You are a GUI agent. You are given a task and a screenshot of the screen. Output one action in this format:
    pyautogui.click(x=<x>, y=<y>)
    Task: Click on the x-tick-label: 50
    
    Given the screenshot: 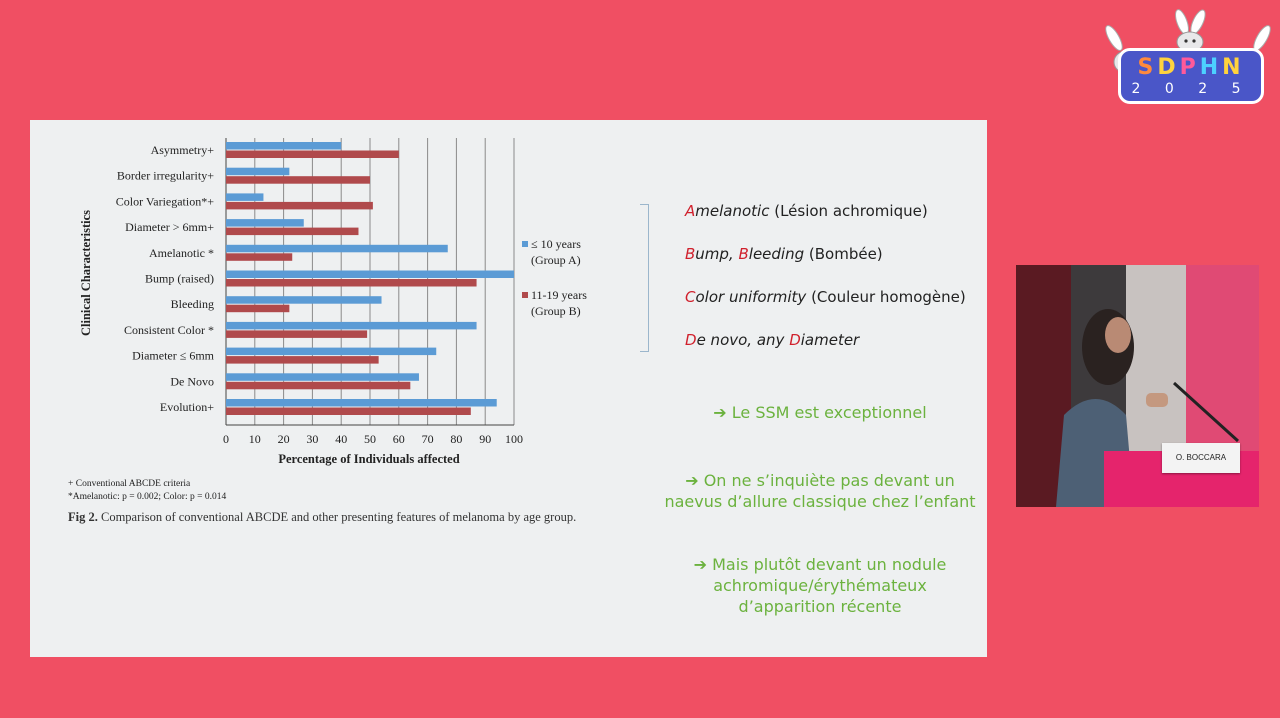 What is the action you would take?
    pyautogui.click(x=370, y=439)
    